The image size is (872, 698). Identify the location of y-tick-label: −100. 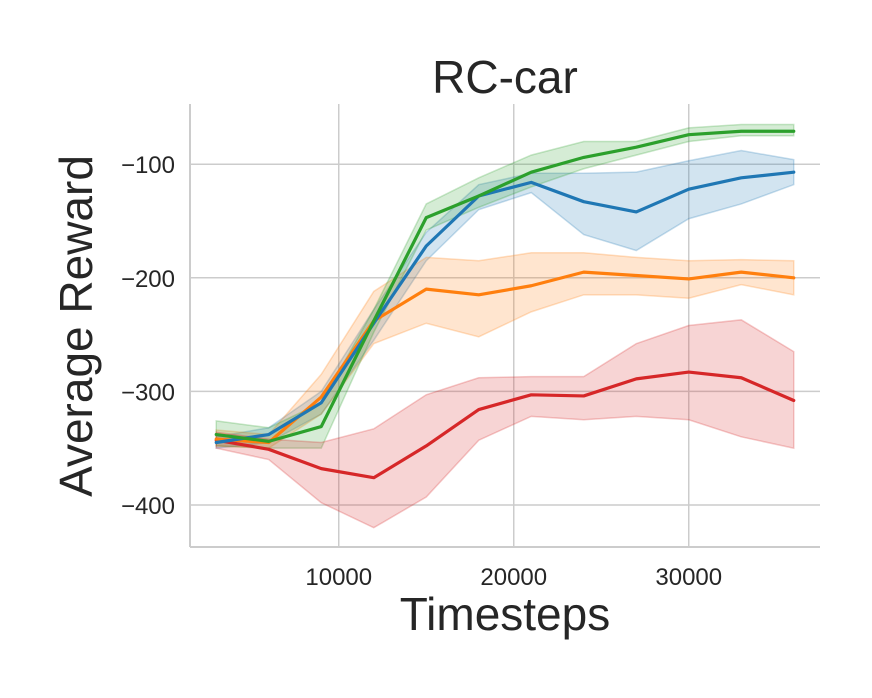
(148, 165).